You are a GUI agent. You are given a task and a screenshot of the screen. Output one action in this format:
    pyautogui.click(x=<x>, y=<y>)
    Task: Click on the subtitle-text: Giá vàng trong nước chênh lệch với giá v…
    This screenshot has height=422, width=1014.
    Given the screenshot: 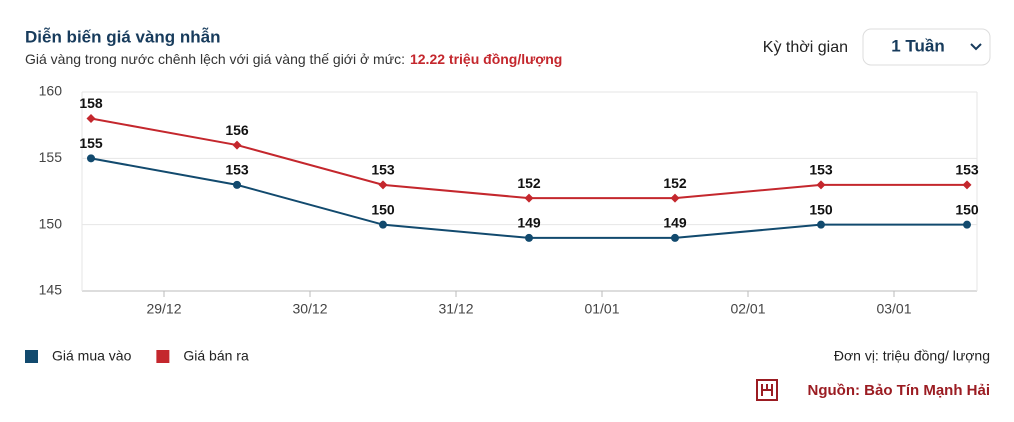 What is the action you would take?
    pyautogui.click(x=215, y=59)
    